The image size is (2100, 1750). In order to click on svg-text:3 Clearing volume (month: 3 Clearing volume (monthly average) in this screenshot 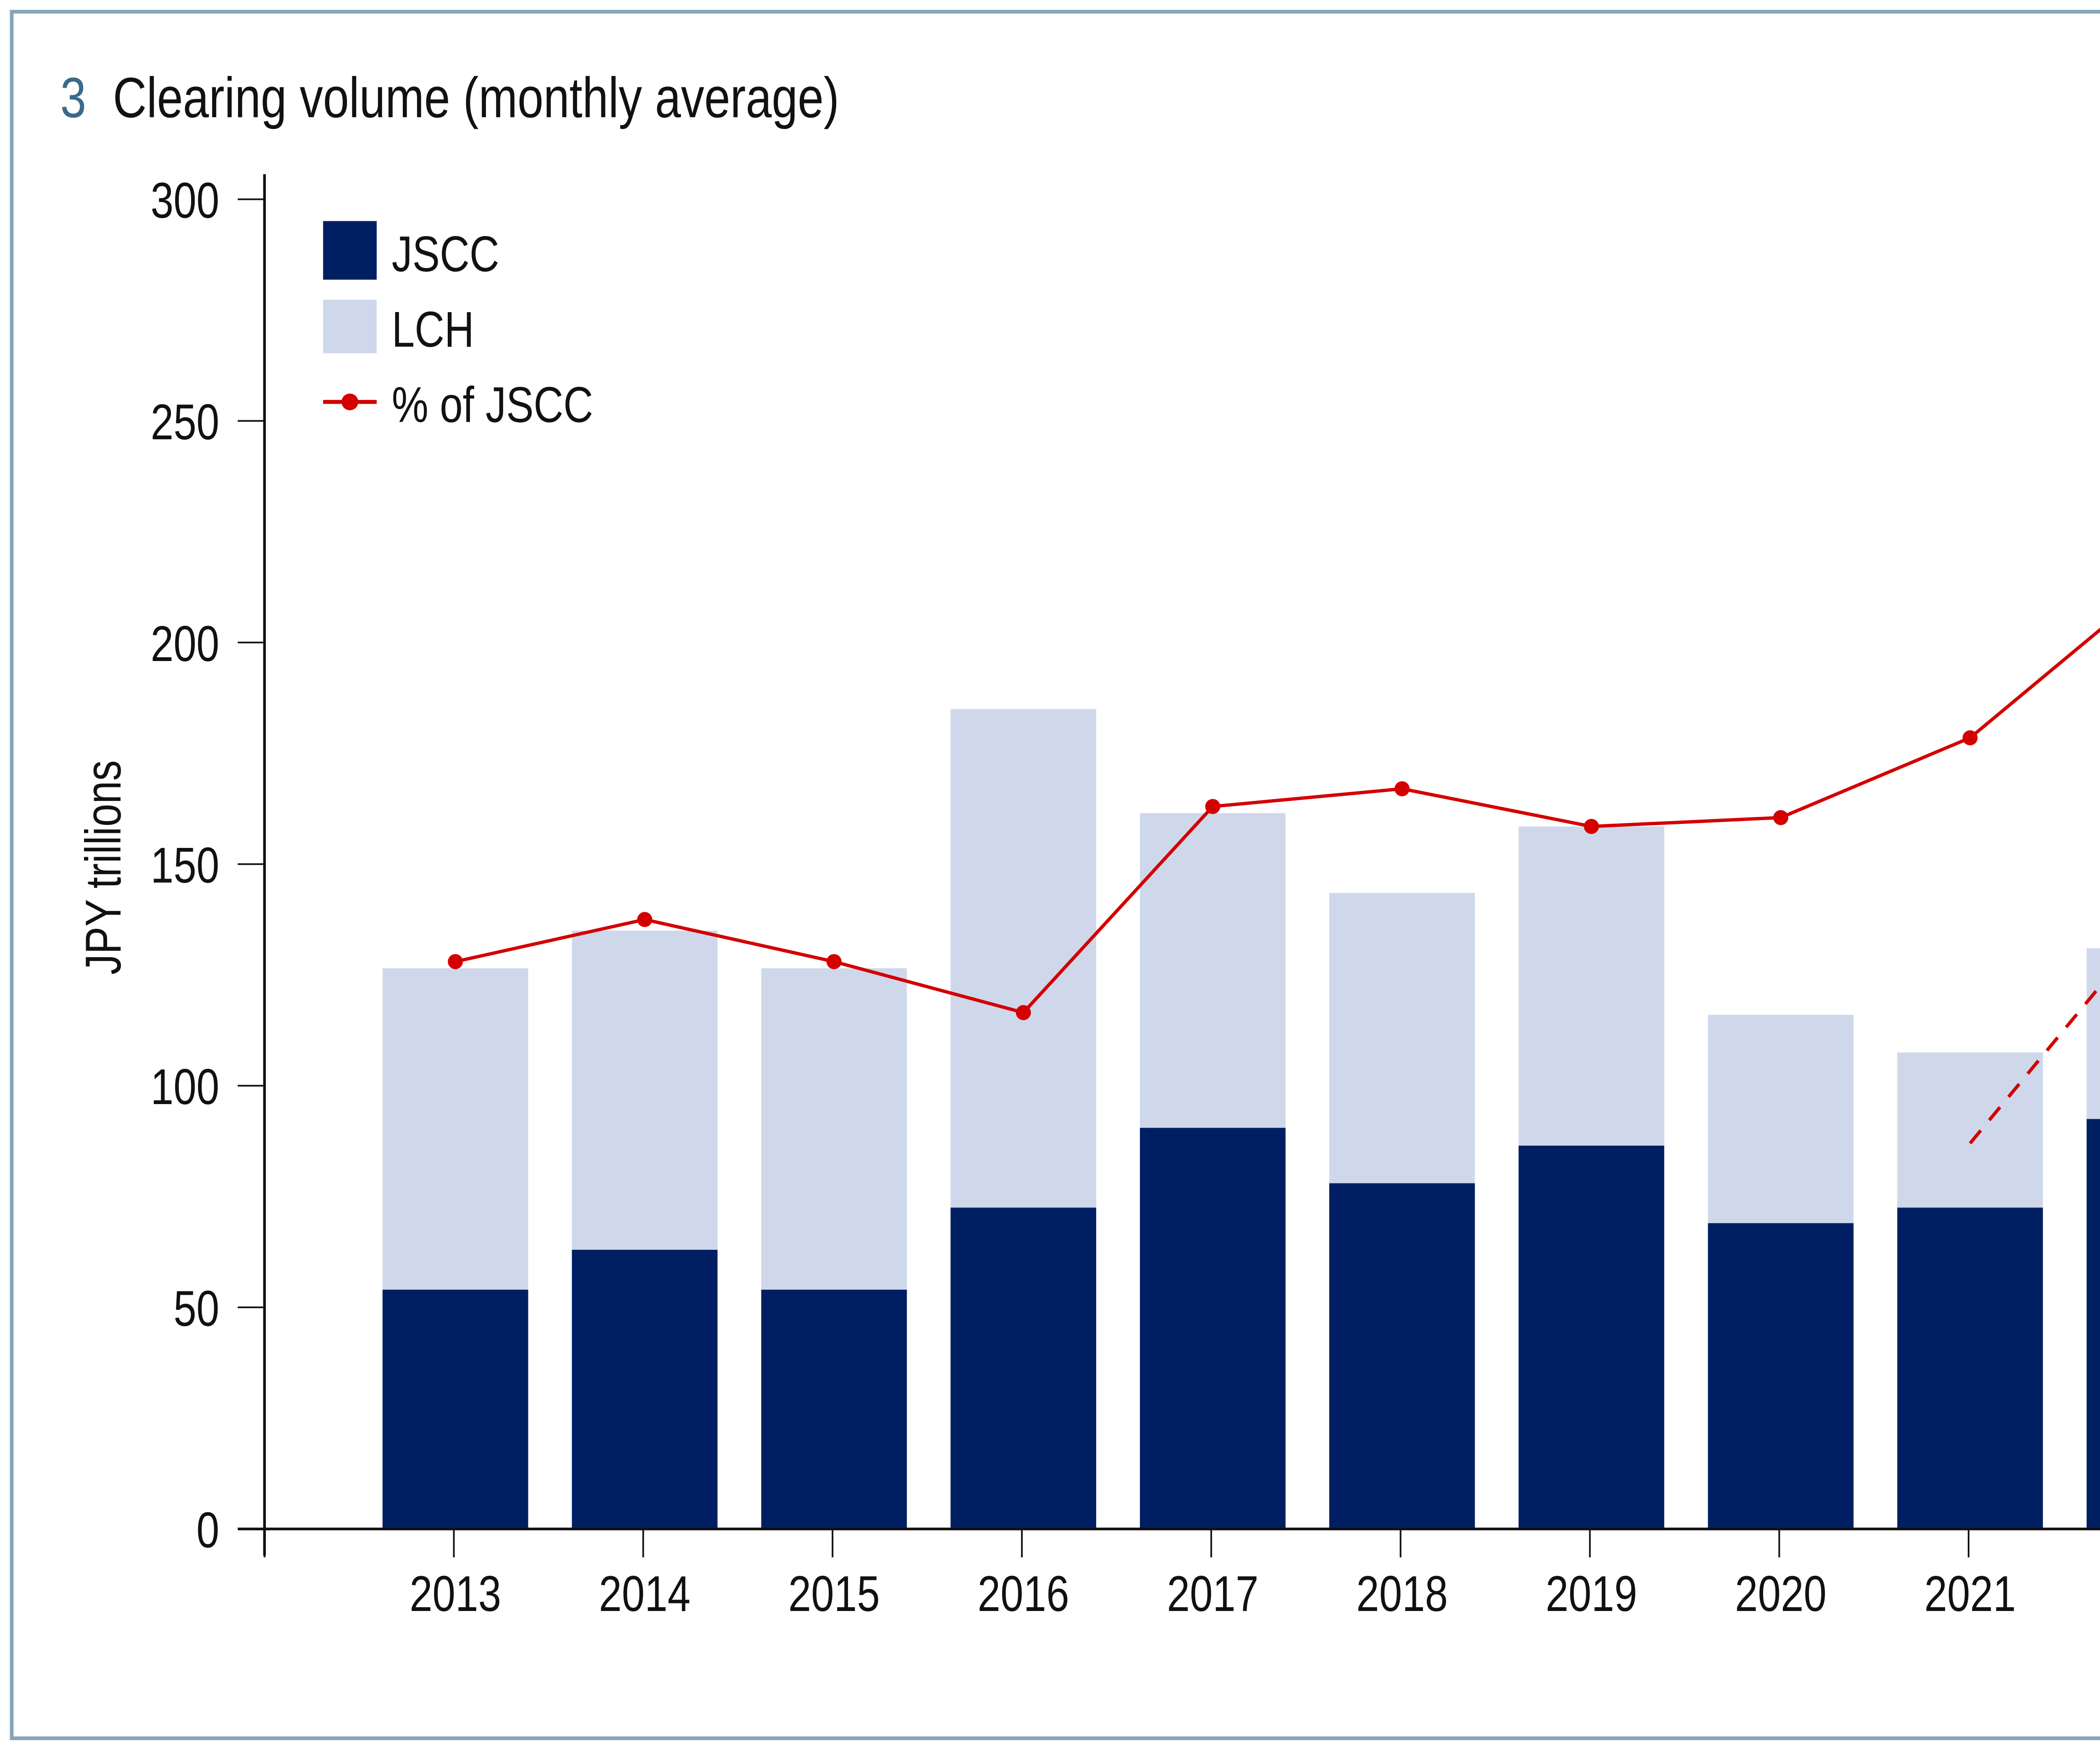, I will do `click(449, 98)`.